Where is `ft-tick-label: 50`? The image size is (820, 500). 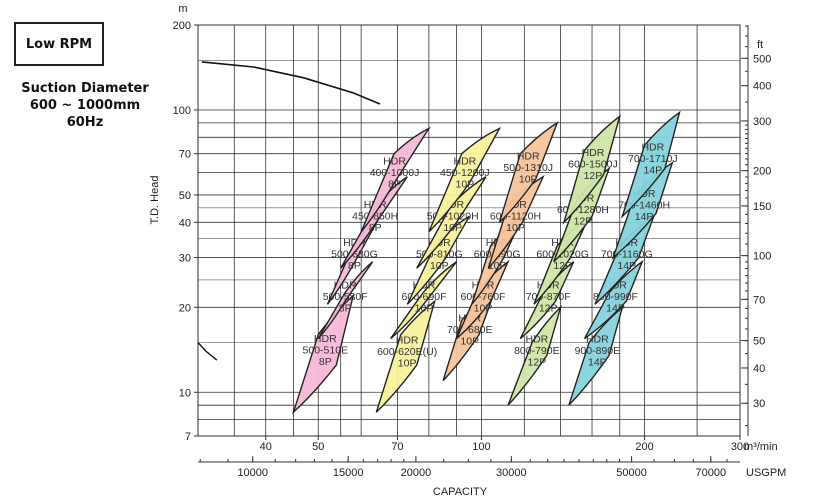 ft-tick-label: 50 is located at coordinates (759, 342).